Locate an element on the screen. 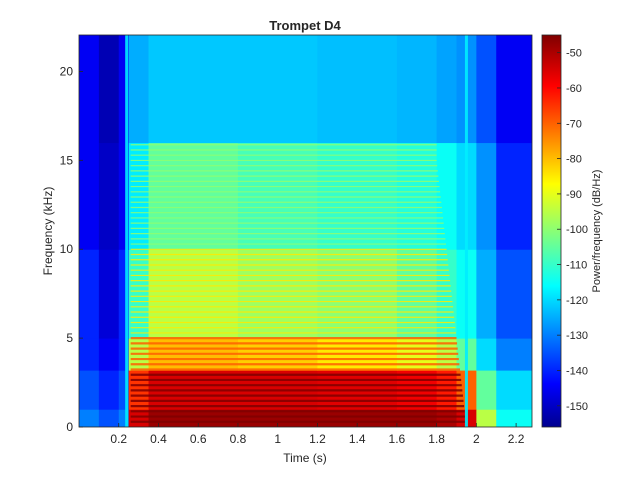 The width and height of the screenshot is (640, 480). colorbar-tick-label: -90 is located at coordinates (574, 195).